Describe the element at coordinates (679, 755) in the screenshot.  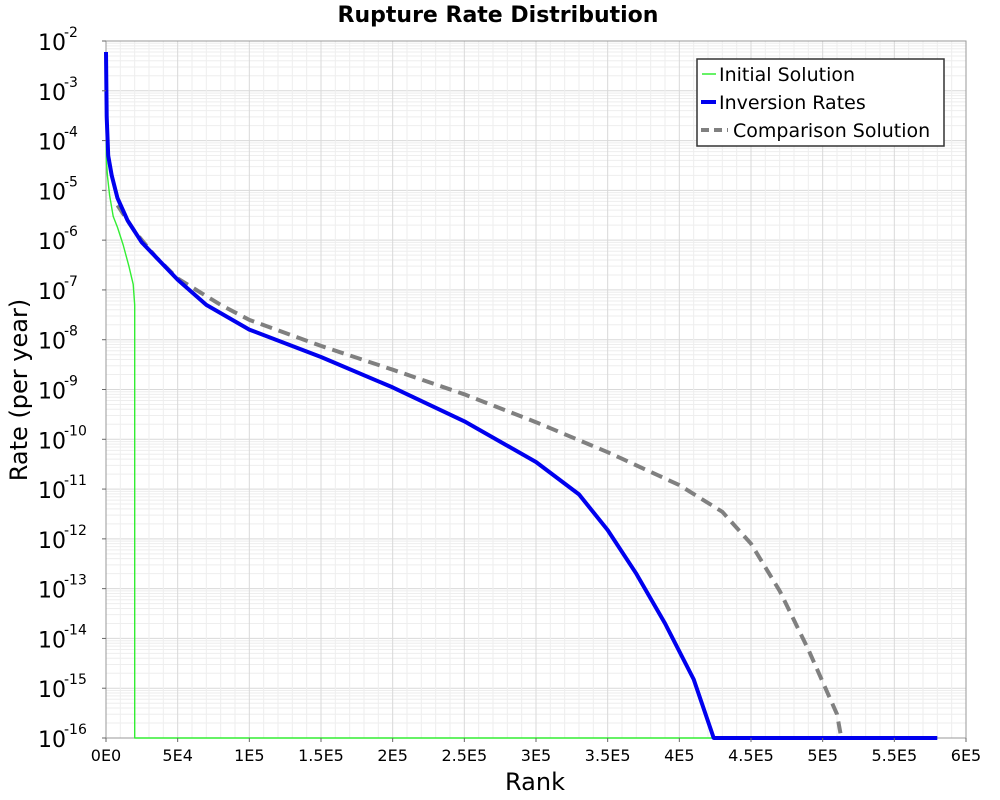
I see `x-tick-label: 4E5` at that location.